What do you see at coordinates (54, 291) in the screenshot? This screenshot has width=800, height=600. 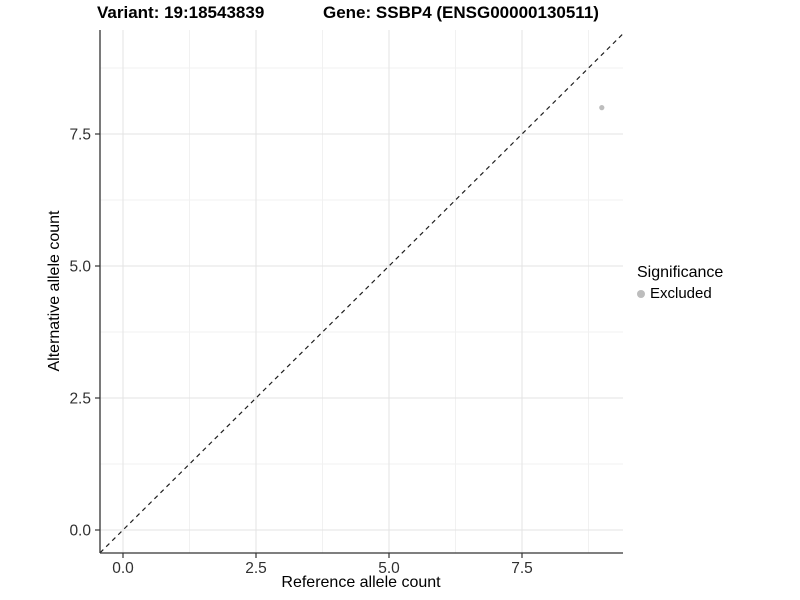 I see `y-axis-title: Alternative allele count` at bounding box center [54, 291].